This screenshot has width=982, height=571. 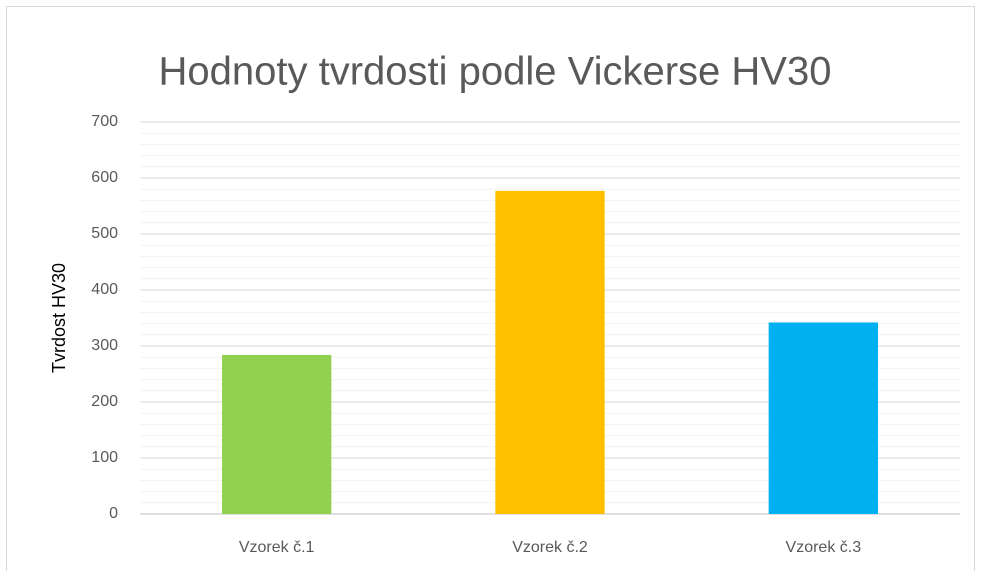 I want to click on y-tick-label: 300, so click(x=104, y=345).